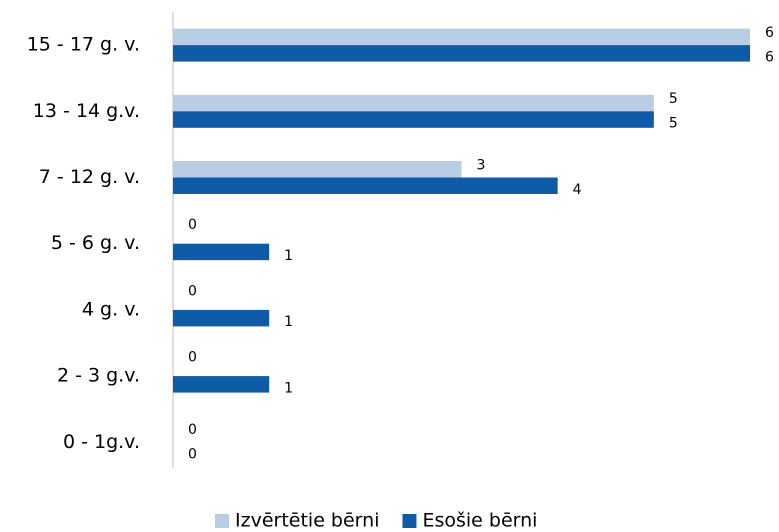 The height and width of the screenshot is (532, 779). I want to click on y-tick-label: 13 - 14 g.v., so click(86, 111).